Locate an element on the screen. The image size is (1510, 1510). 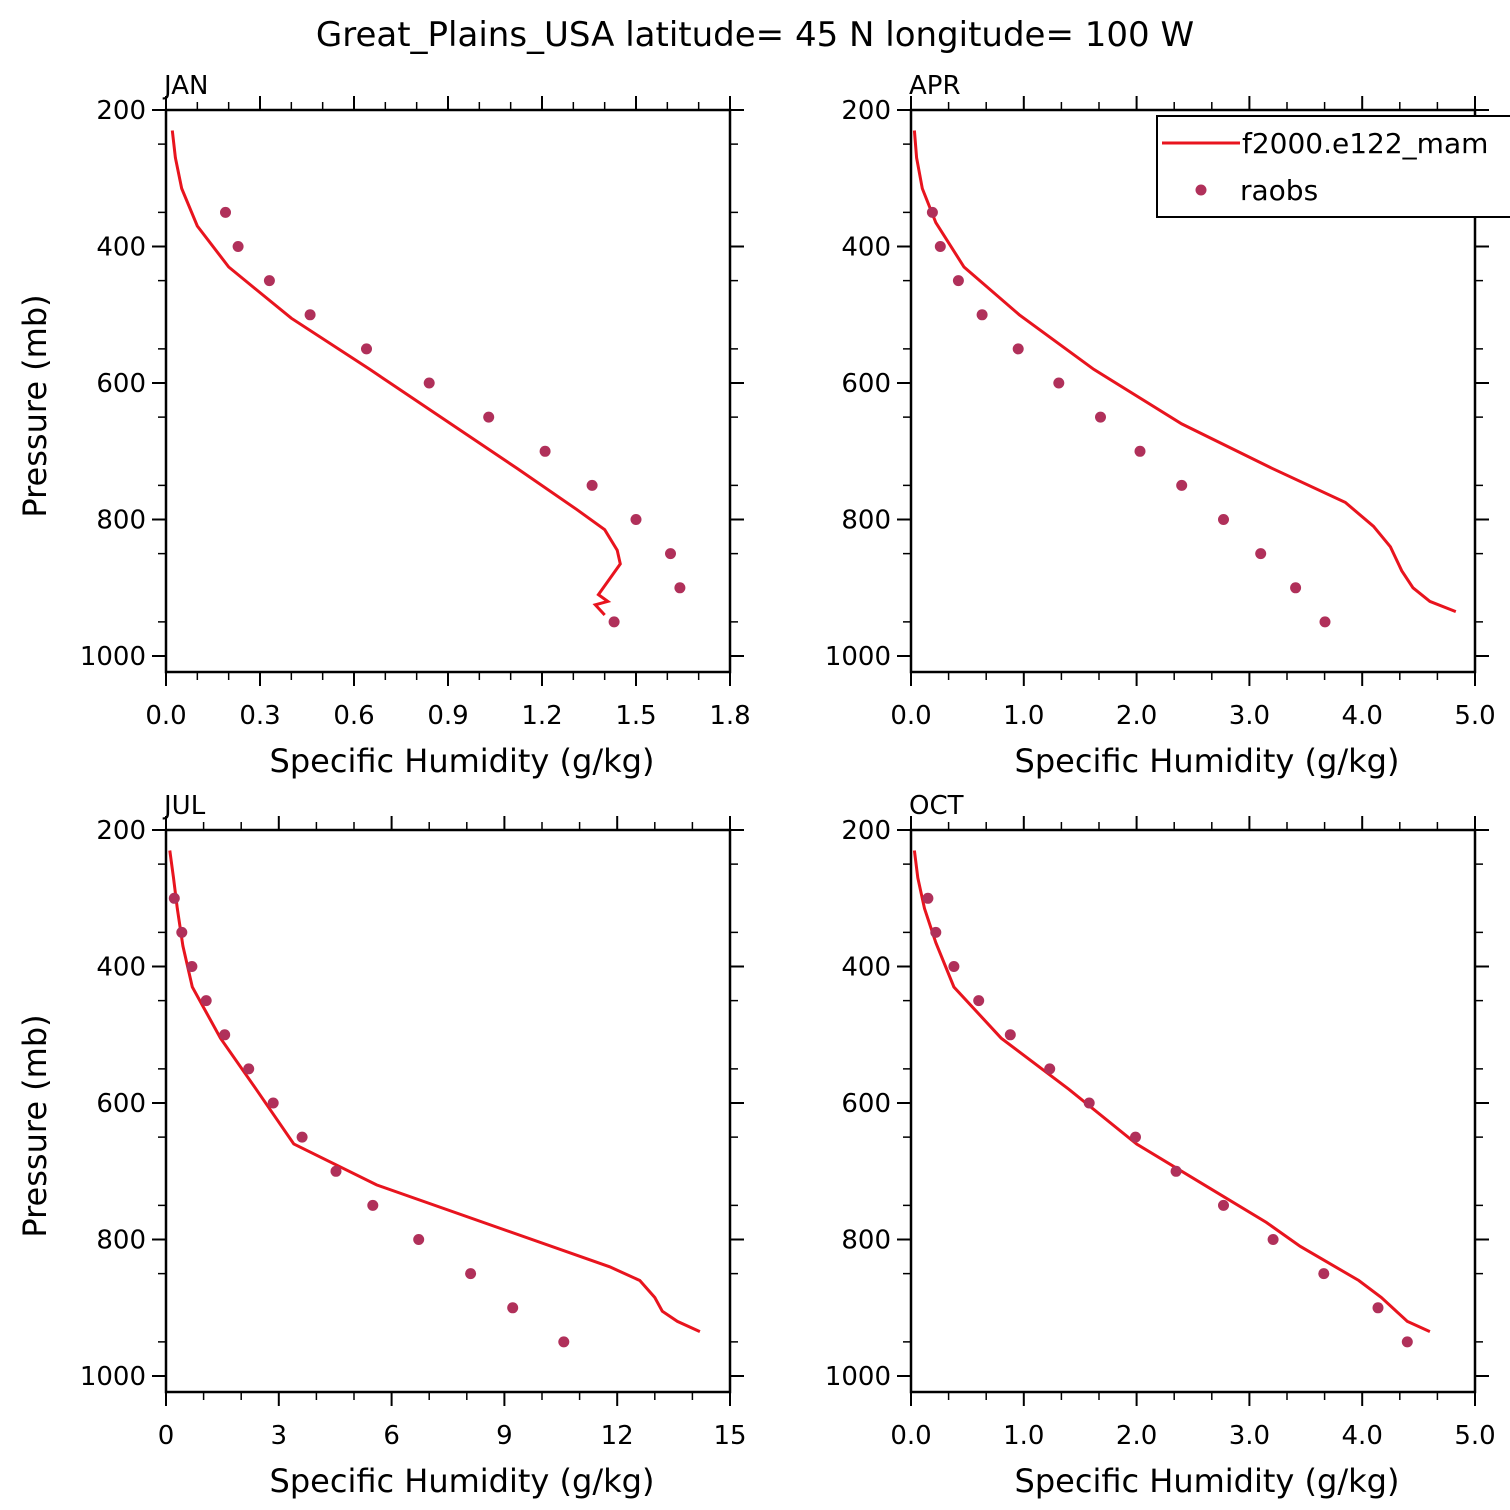
x-tick-label: 1.5 is located at coordinates (635, 716).